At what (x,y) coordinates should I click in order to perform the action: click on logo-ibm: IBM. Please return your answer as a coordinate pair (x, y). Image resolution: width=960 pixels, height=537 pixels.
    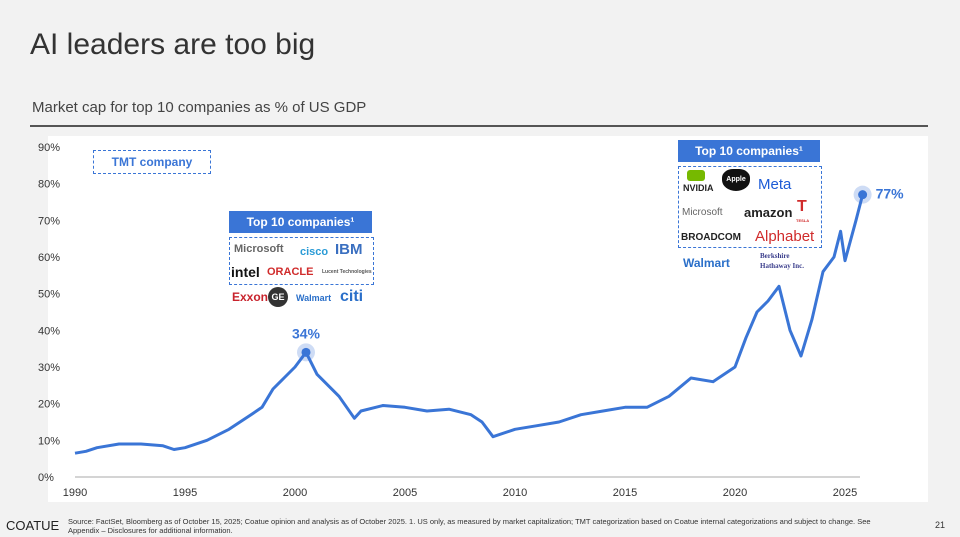
    Looking at the image, I should click on (349, 249).